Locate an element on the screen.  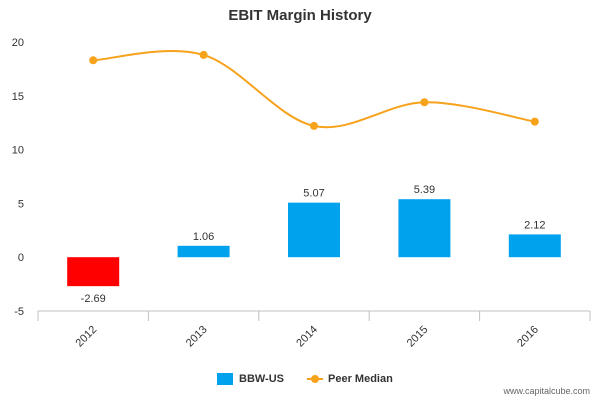
legend-swatch-bar is located at coordinates (225, 379).